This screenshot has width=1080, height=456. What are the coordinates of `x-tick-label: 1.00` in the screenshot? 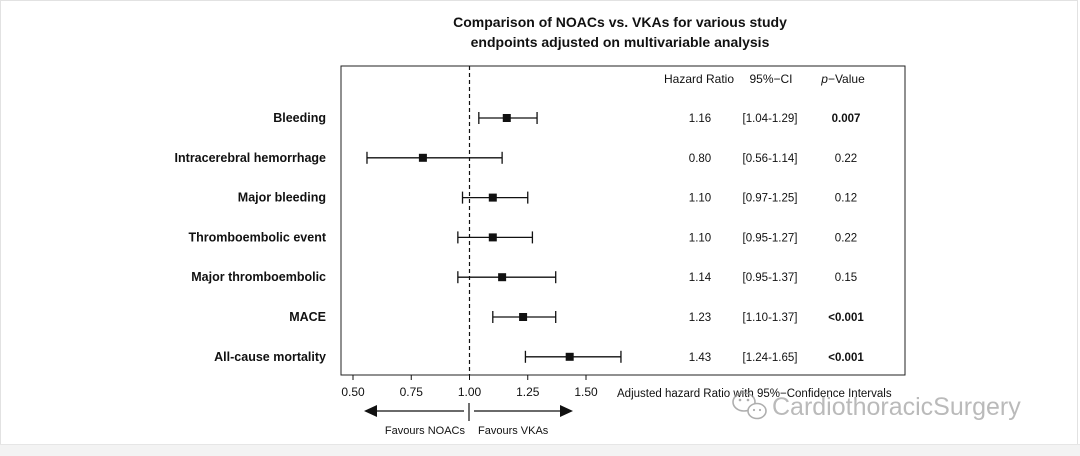 It's located at (470, 392).